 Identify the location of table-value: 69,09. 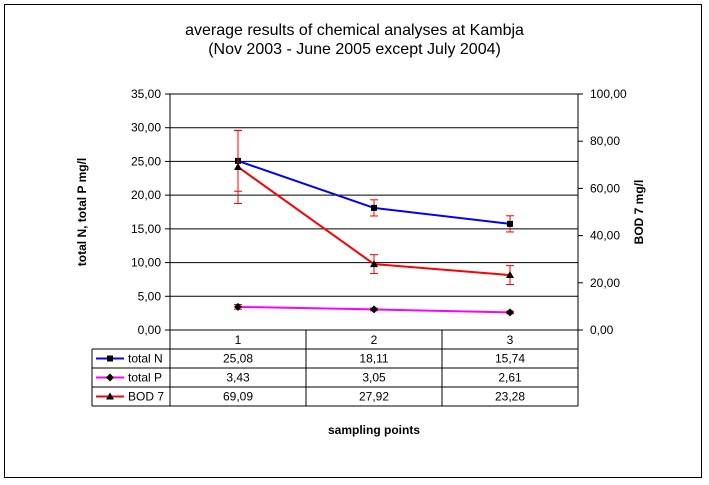
(238, 397).